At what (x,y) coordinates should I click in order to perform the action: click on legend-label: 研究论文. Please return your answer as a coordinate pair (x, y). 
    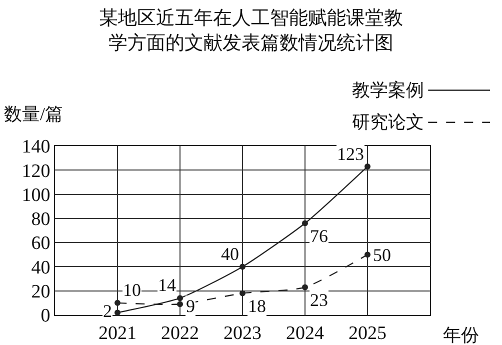
    Looking at the image, I should click on (388, 122).